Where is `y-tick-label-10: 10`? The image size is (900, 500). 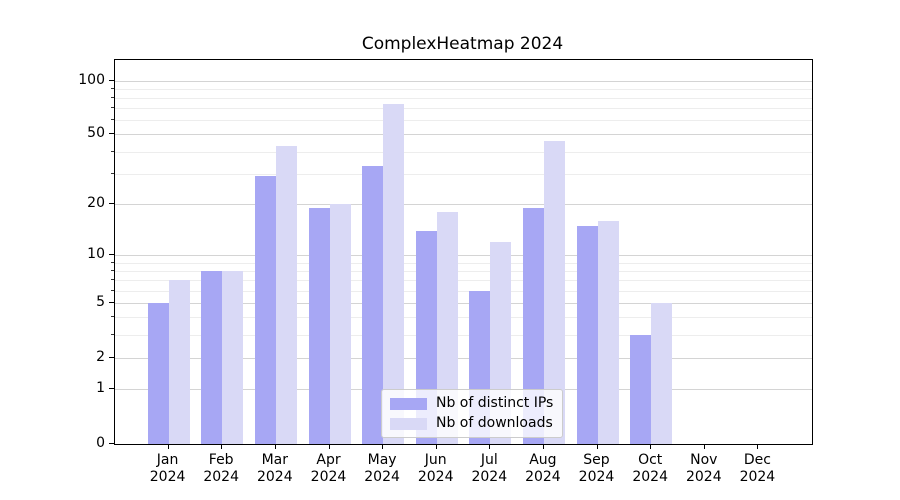
y-tick-label-10: 10 is located at coordinates (96, 254).